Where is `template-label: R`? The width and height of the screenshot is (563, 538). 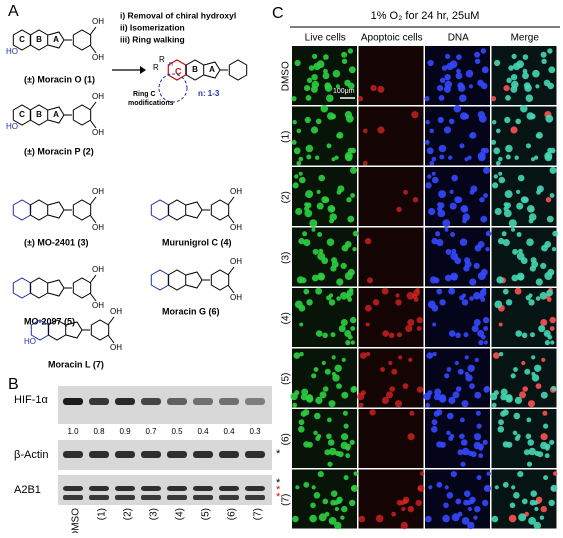 template-label: R is located at coordinates (162, 59).